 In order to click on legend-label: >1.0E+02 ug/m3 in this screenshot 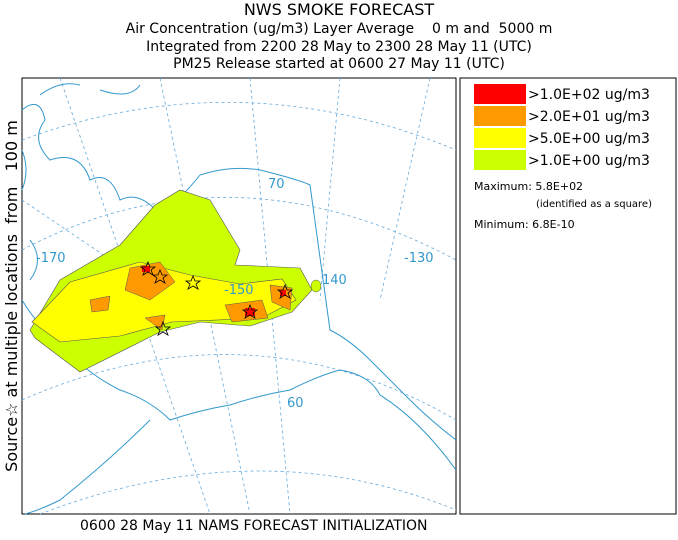, I will do `click(589, 95)`.